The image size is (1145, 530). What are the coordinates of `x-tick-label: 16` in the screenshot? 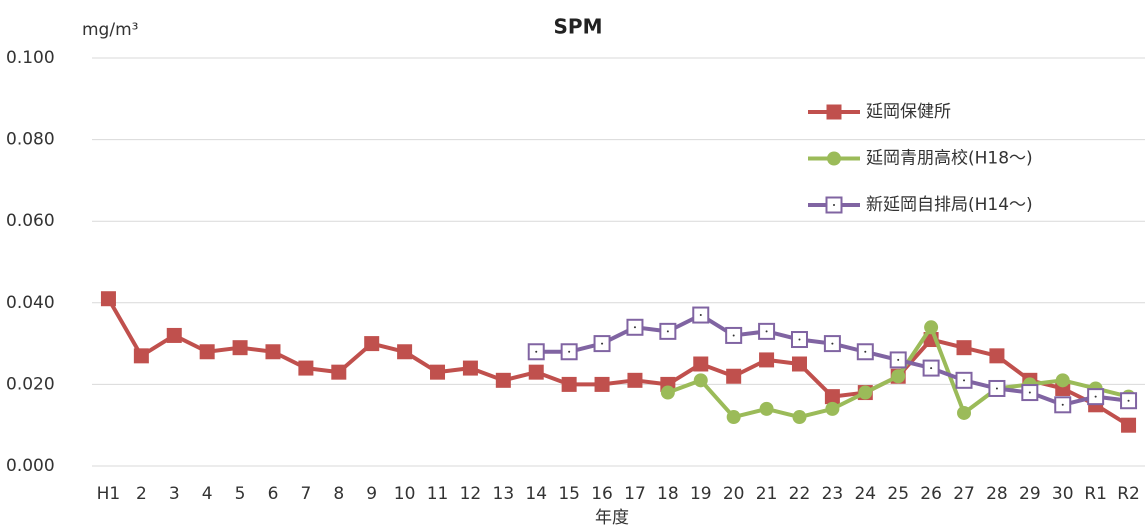 It's located at (602, 494).